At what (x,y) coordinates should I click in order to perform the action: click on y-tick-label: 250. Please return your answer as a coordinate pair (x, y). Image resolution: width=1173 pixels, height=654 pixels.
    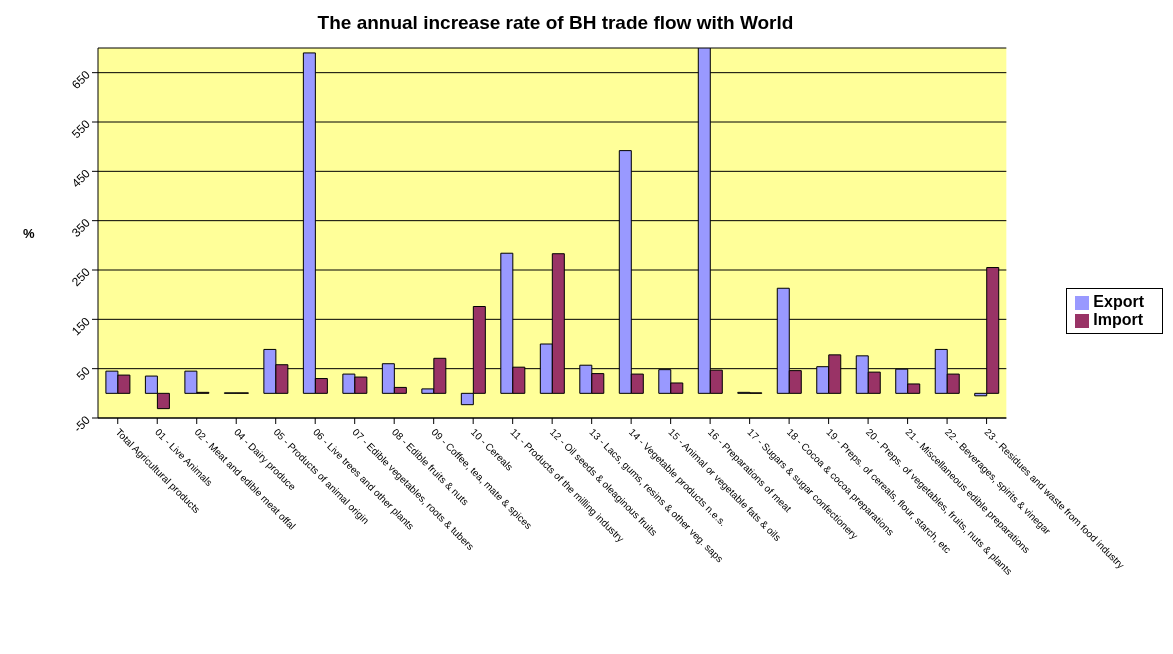
    Looking at the image, I should click on (81, 277).